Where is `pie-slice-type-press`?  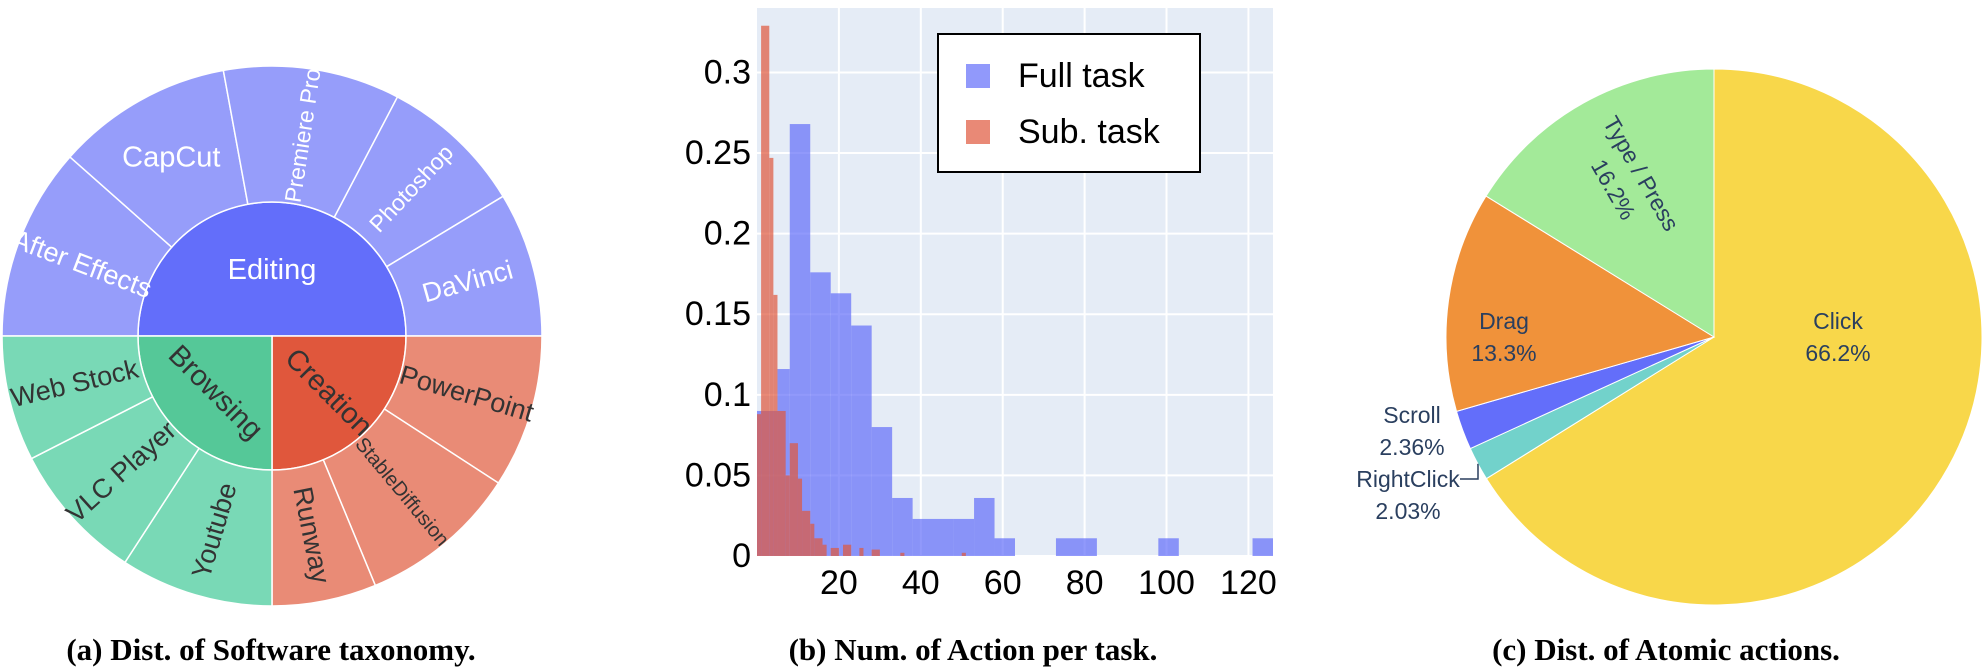
pie-slice-type-press is located at coordinates (1600, 203).